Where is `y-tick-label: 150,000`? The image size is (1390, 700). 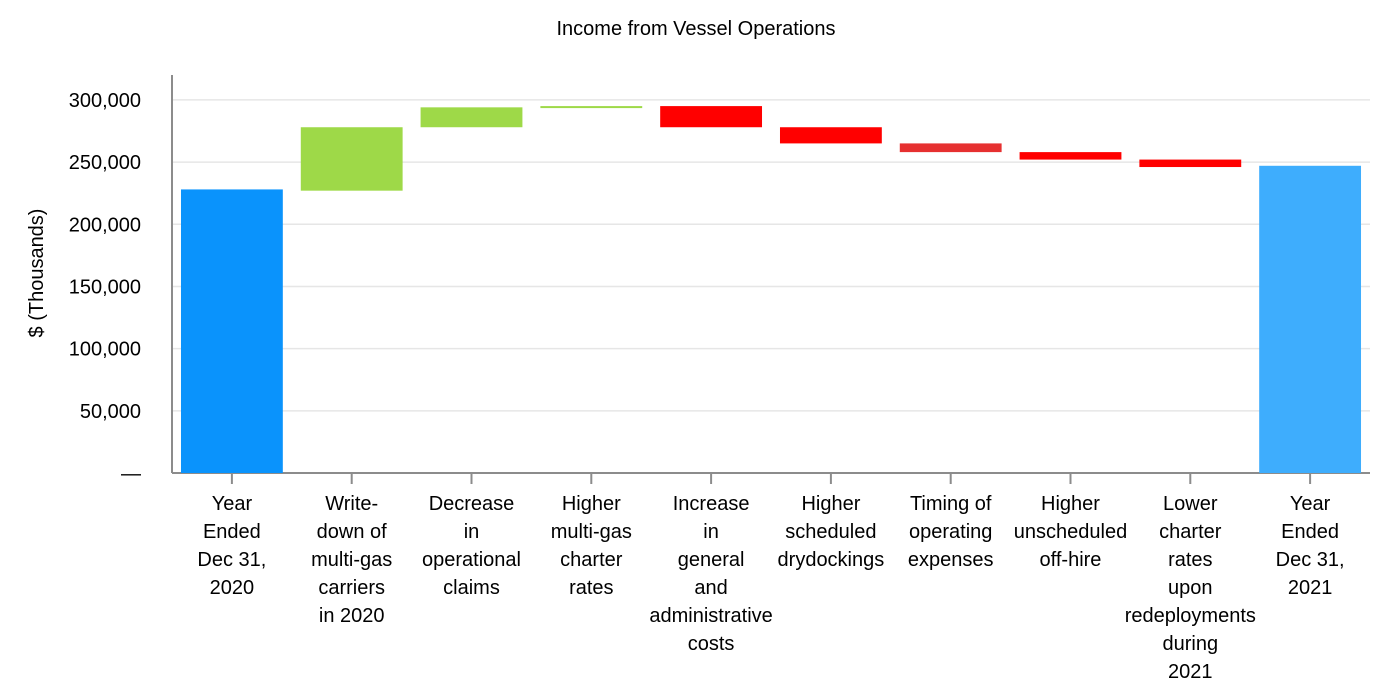
y-tick-label: 150,000 is located at coordinates (105, 287).